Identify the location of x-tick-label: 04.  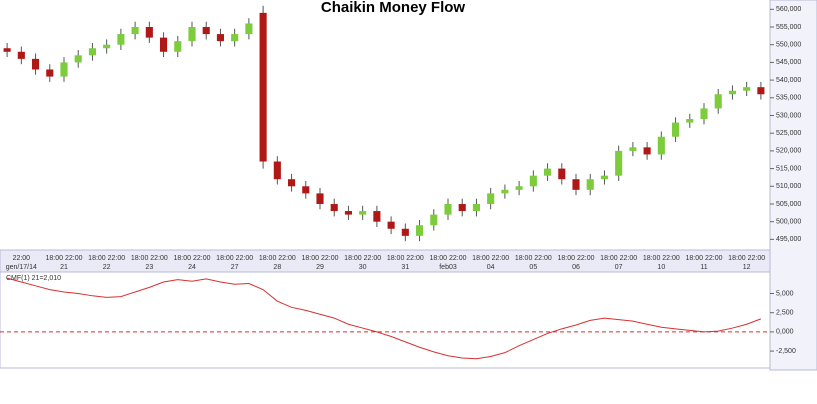
(491, 267).